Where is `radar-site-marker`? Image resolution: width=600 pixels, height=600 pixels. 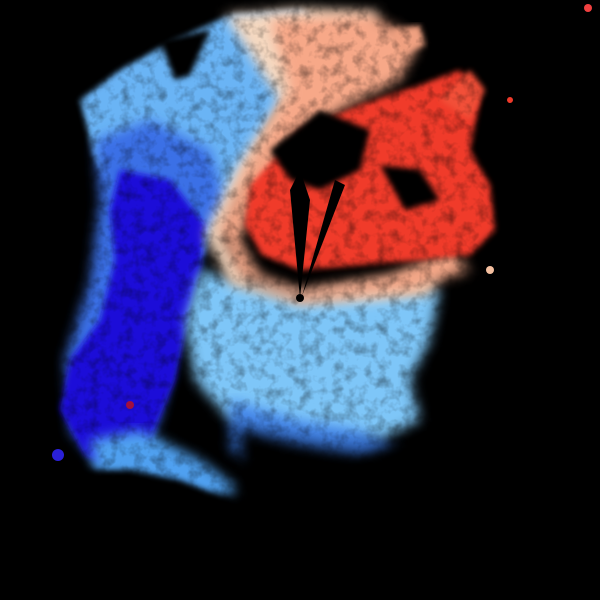
radar-site-marker is located at coordinates (300, 298).